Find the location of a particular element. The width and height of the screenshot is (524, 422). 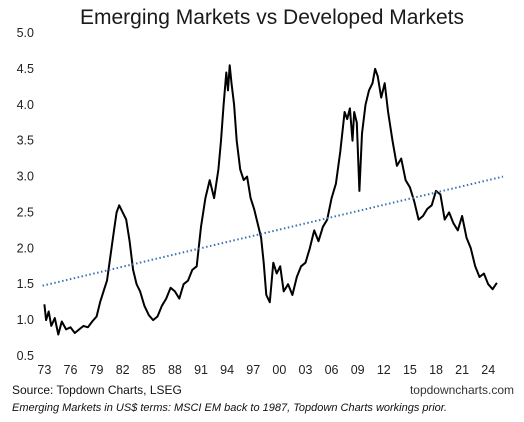

chart-title: Emerging Markets vs Developed Markets is located at coordinates (272, 17).